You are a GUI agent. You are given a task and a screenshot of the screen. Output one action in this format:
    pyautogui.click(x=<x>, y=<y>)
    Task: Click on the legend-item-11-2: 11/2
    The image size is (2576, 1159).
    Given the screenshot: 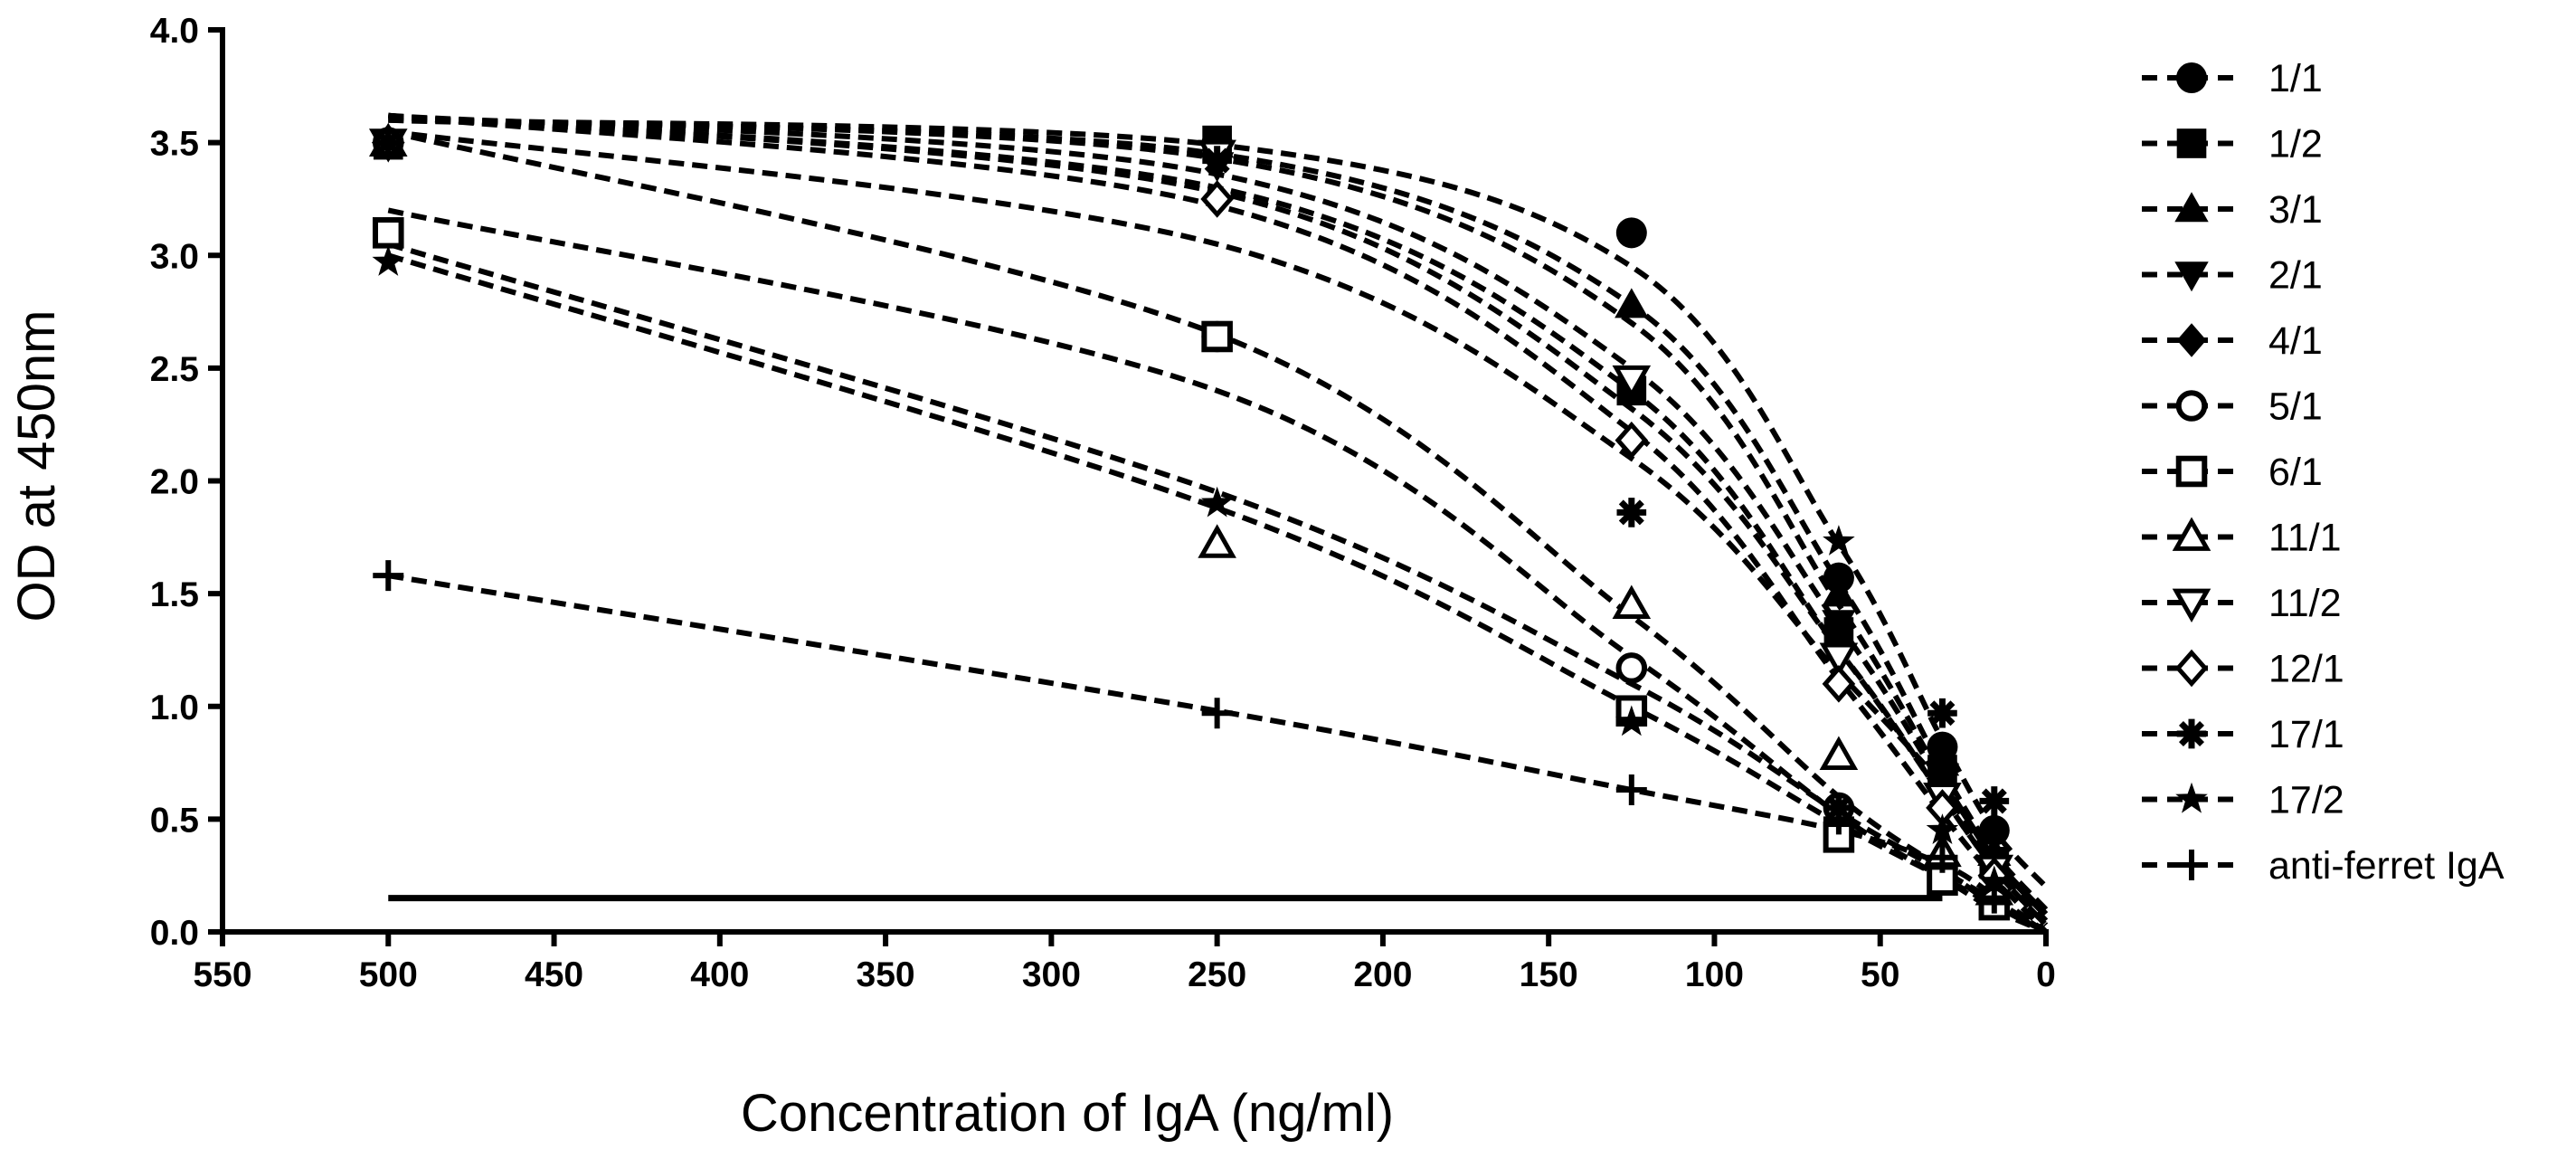 What is the action you would take?
    pyautogui.click(x=2242, y=604)
    